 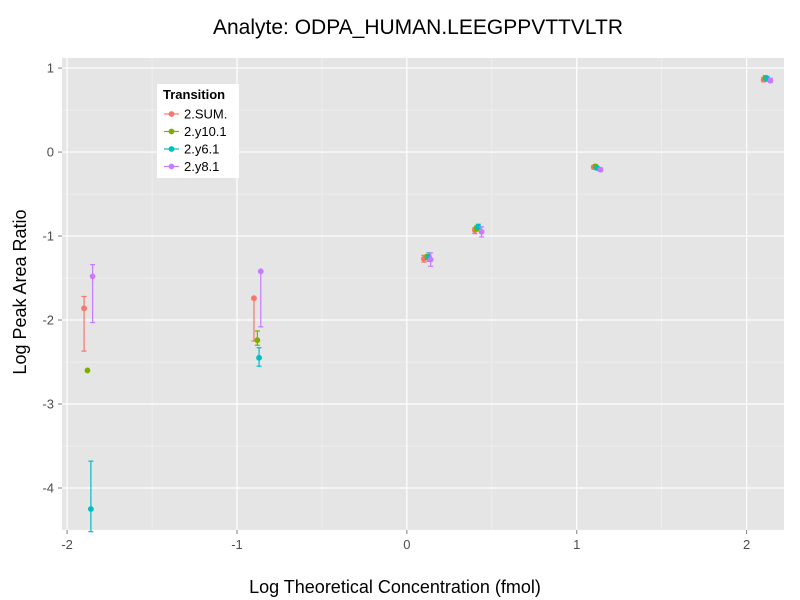 What do you see at coordinates (201, 166) in the screenshot?
I see `legend-label: 2.y8.1` at bounding box center [201, 166].